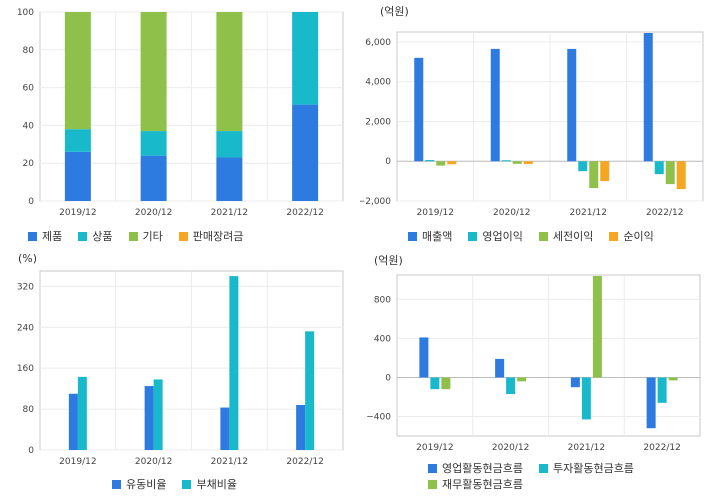  I want to click on y-tick-label: −2,000, so click(375, 202).